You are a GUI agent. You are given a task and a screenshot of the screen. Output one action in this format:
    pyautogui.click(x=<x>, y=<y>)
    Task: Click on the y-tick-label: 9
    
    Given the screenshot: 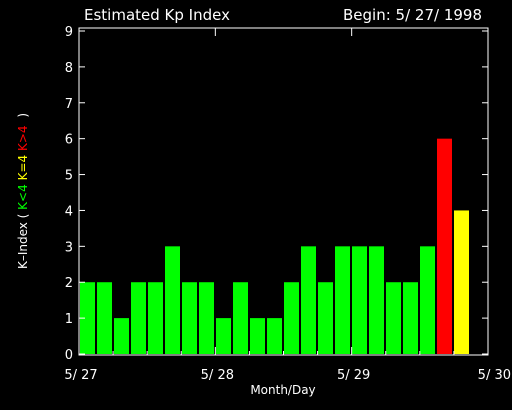 What is the action you would take?
    pyautogui.click(x=69, y=32)
    